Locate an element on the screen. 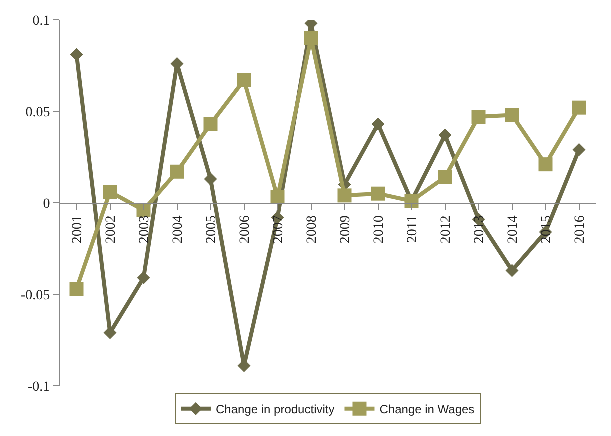 This screenshot has height=436, width=611. x-tick-label: 2013 is located at coordinates (480, 230).